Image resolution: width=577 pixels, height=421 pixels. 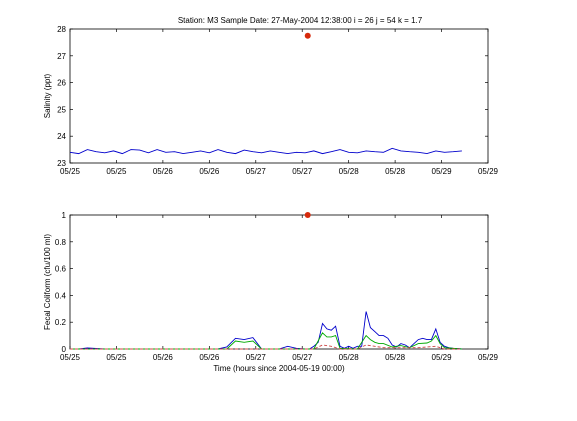 I want to click on fecal-coliform-y-tick-label: 0.6, so click(x=61, y=269).